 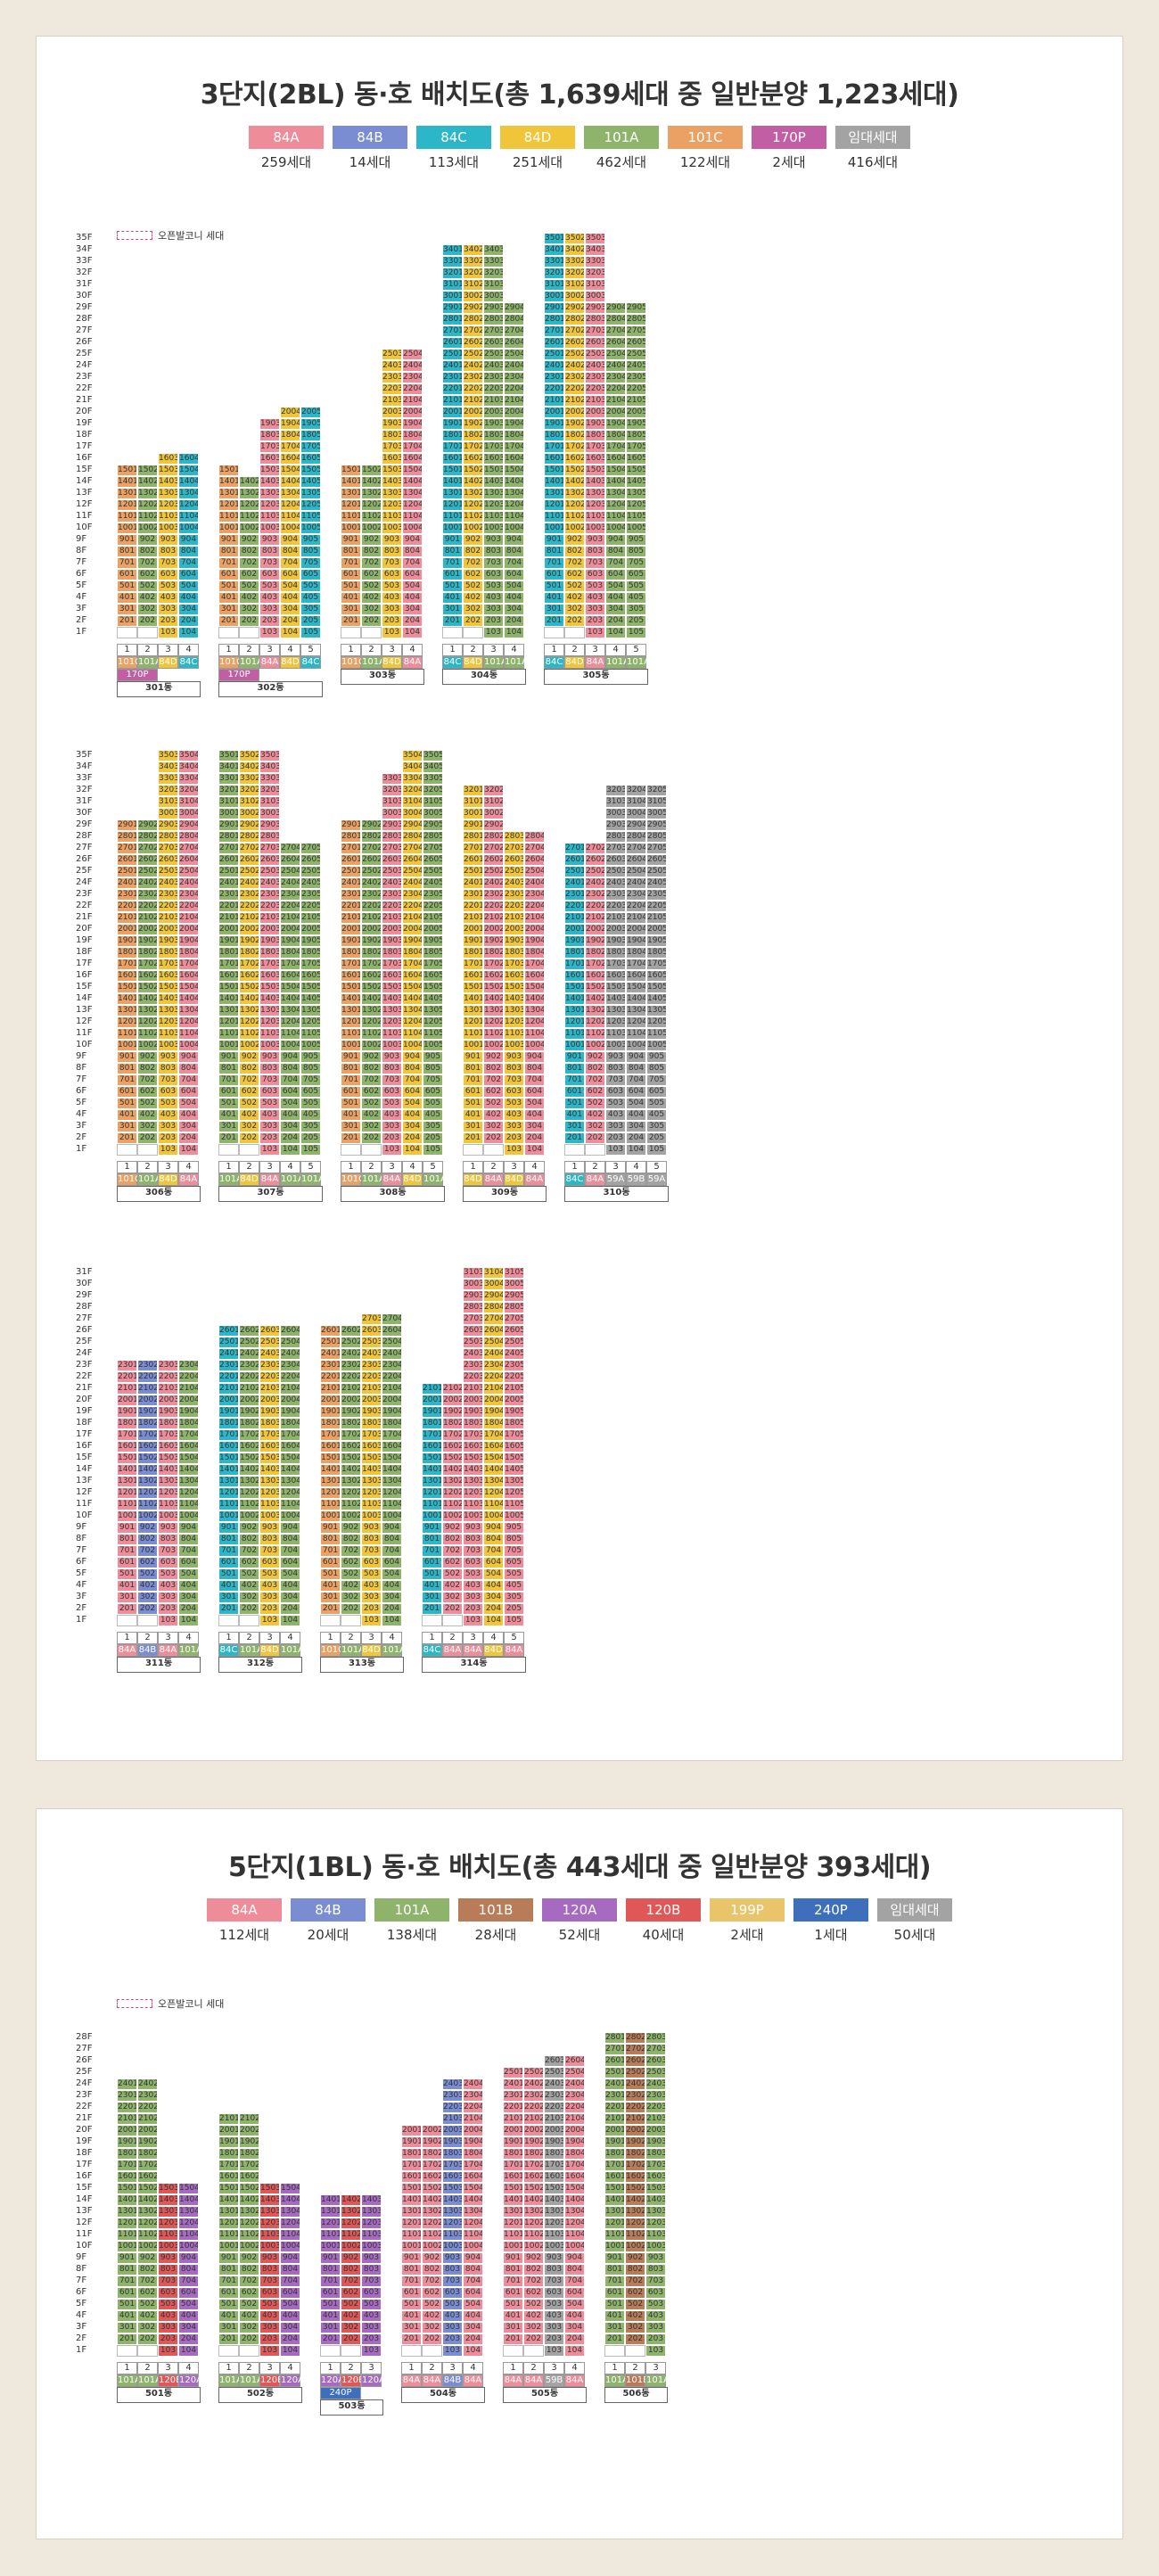 I want to click on unit-cell: 504, so click(x=290, y=1574).